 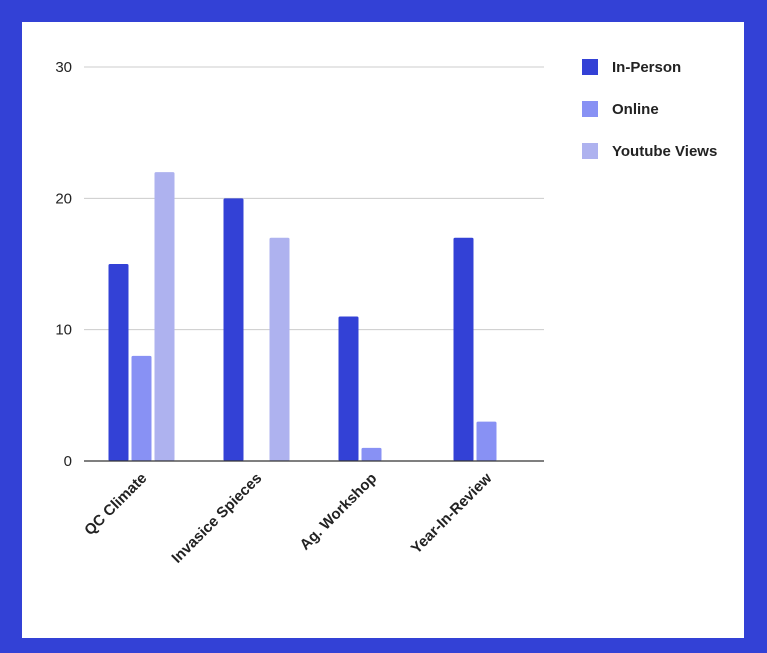 What do you see at coordinates (63, 330) in the screenshot?
I see `y-tick-label: 10` at bounding box center [63, 330].